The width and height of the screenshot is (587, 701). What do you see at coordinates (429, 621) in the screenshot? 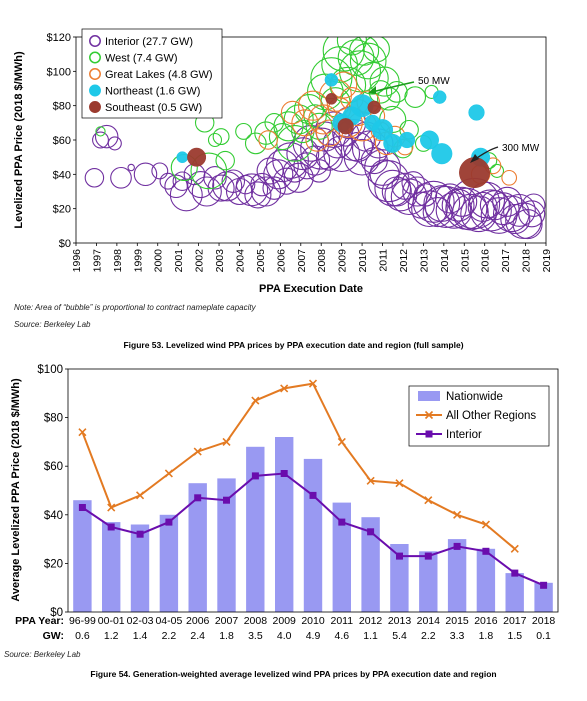
I see `category-label: 2014` at bounding box center [429, 621].